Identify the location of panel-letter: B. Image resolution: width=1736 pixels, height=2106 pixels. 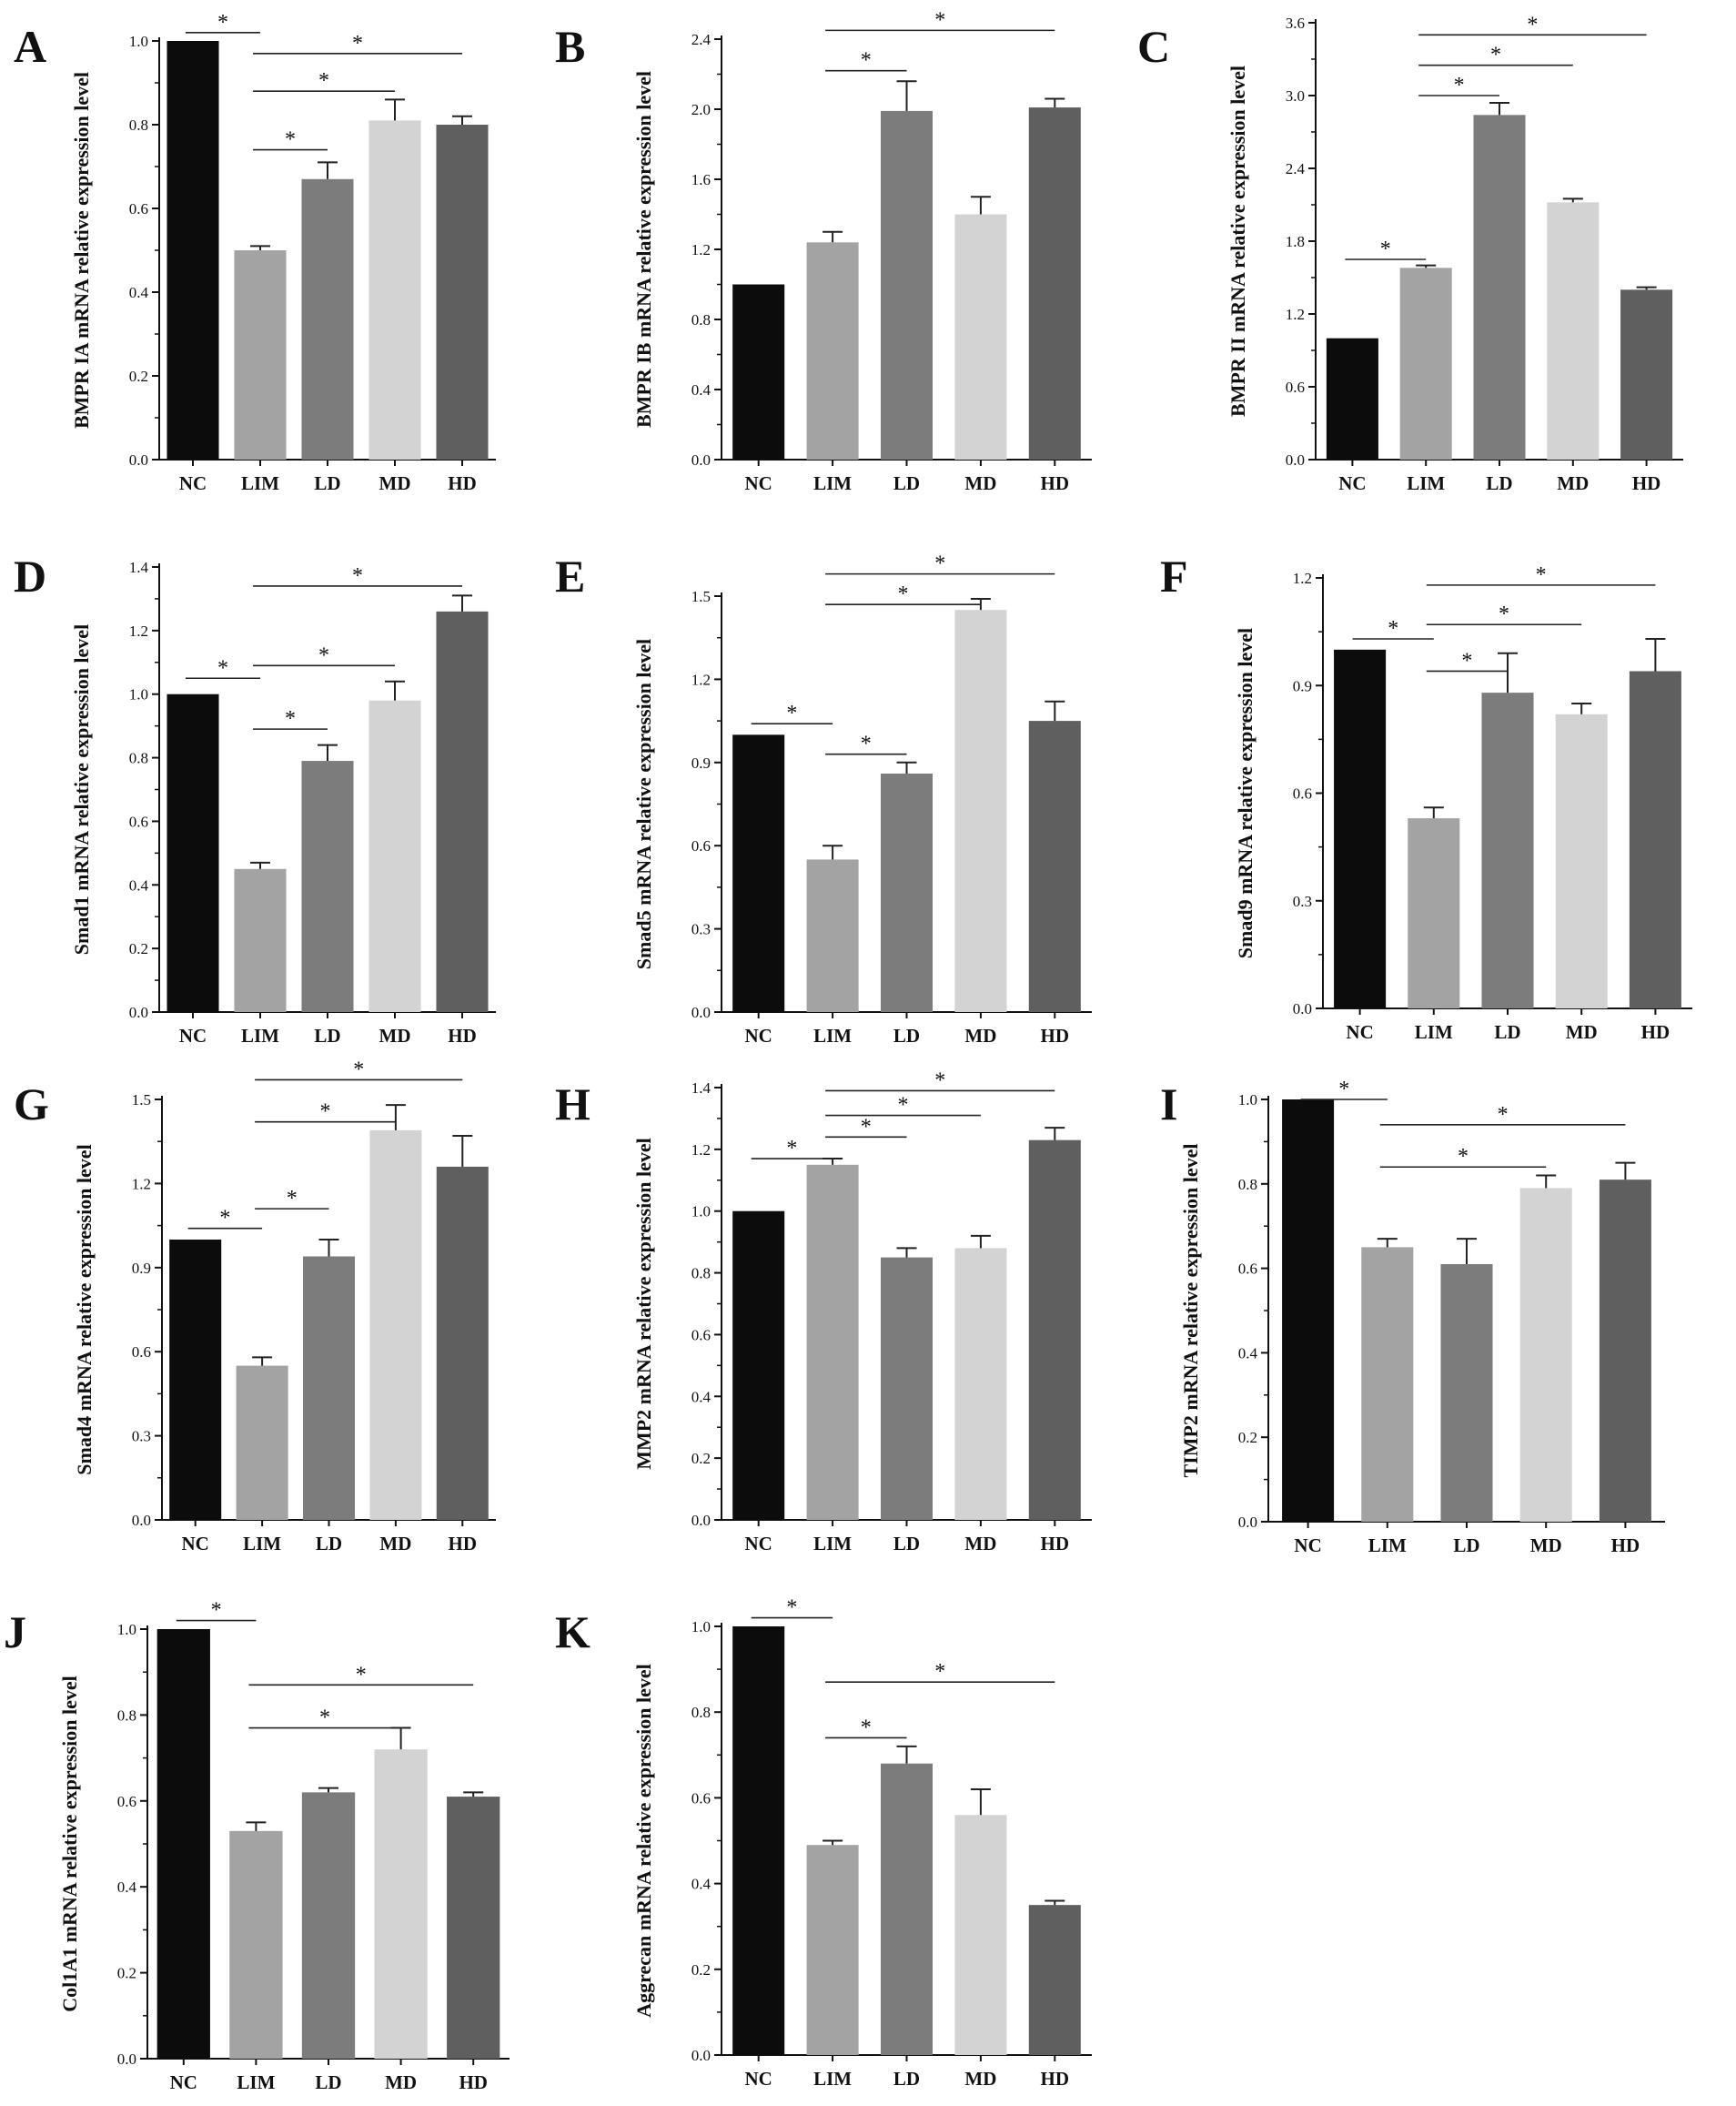
(570, 46).